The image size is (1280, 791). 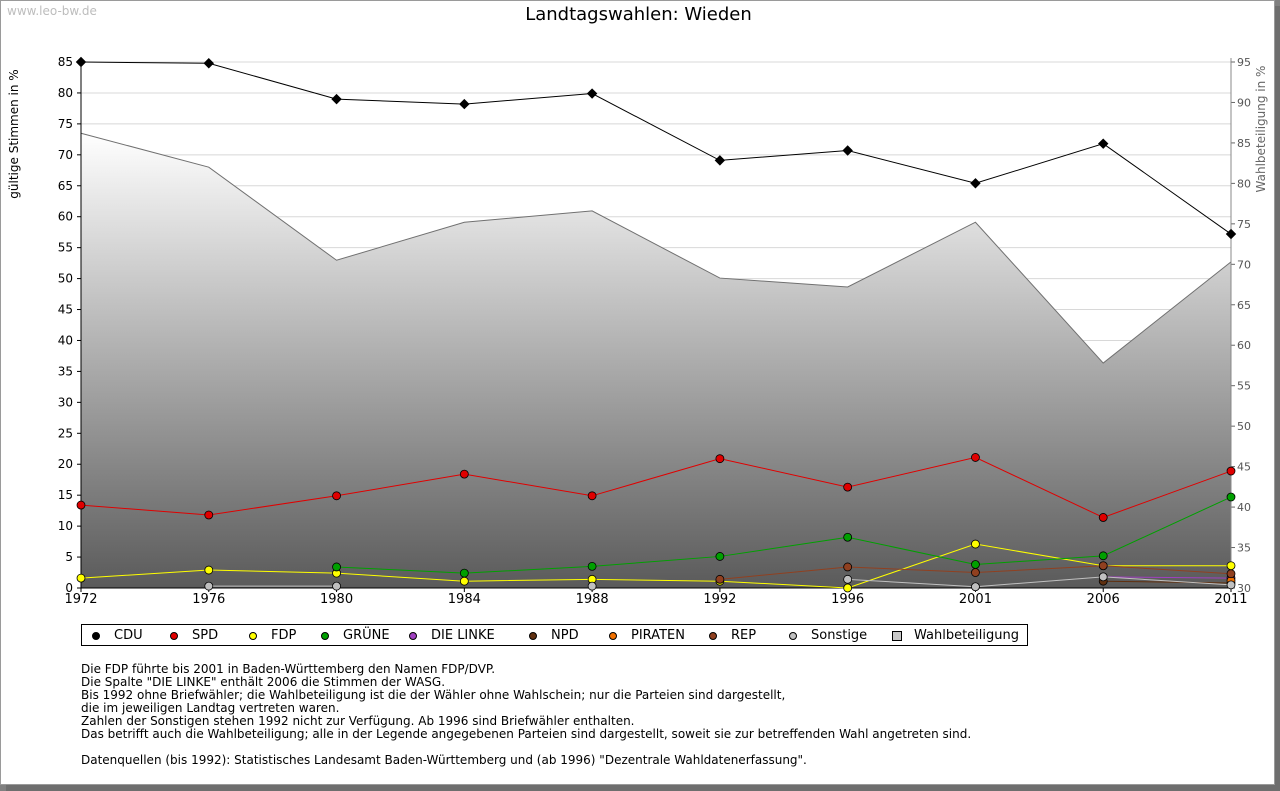 I want to click on series-sonstige, so click(x=720, y=582).